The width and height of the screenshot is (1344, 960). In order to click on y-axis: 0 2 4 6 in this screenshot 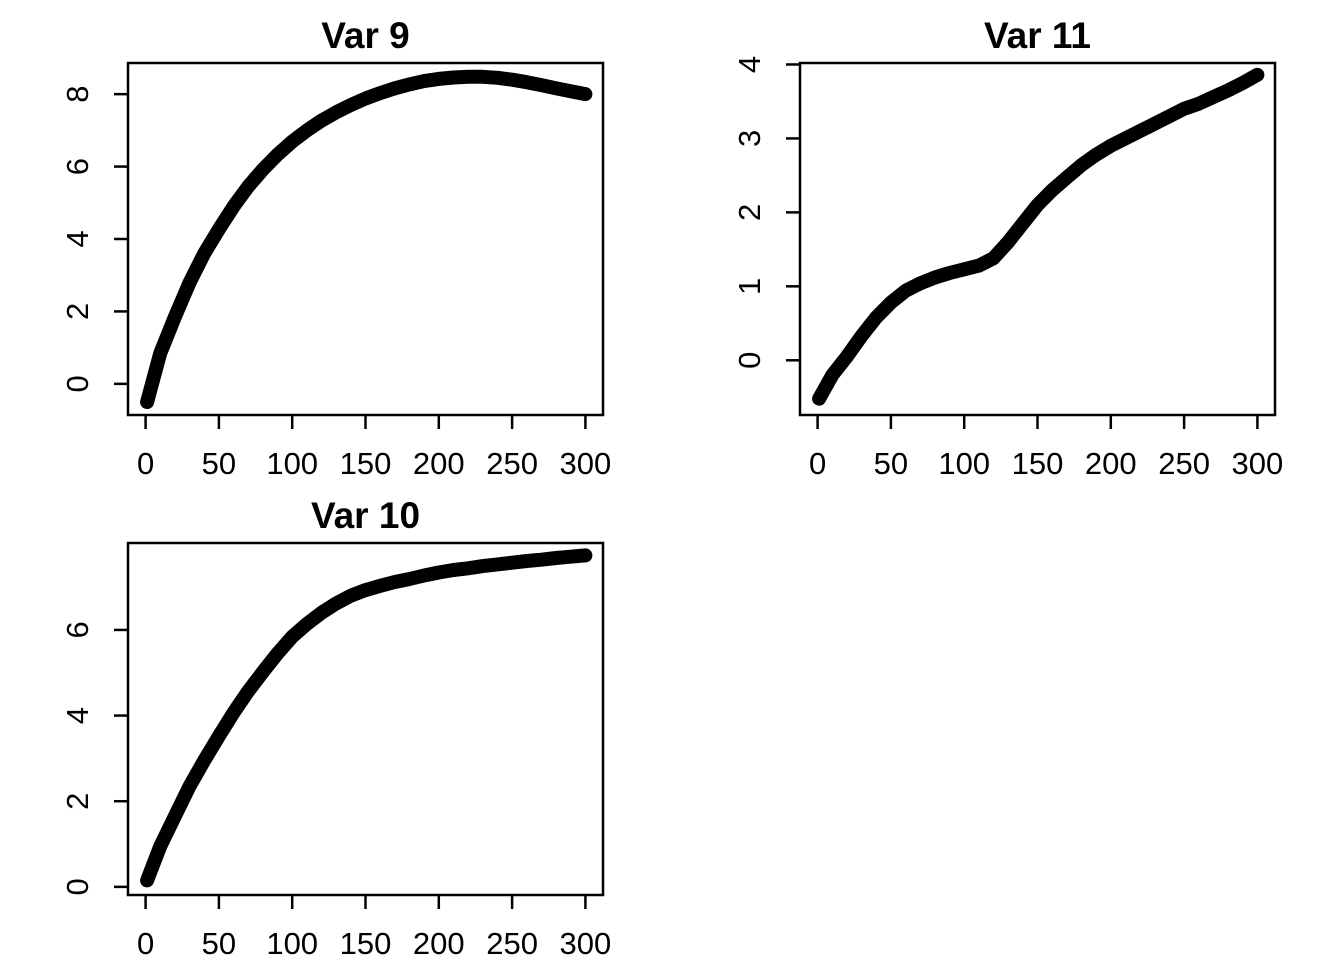, I will do `click(94, 758)`.